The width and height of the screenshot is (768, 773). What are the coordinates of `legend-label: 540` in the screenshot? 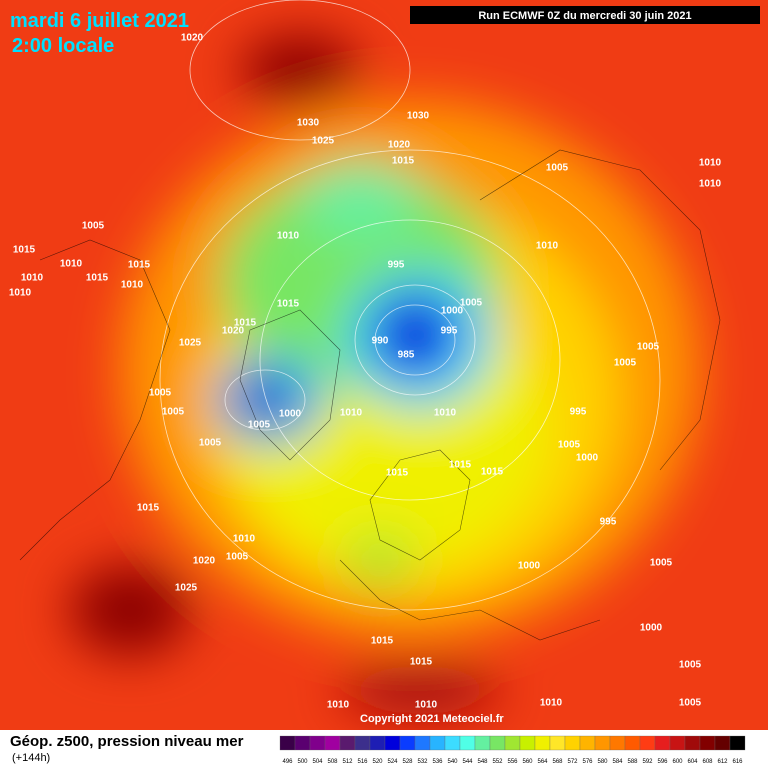 It's located at (452, 762).